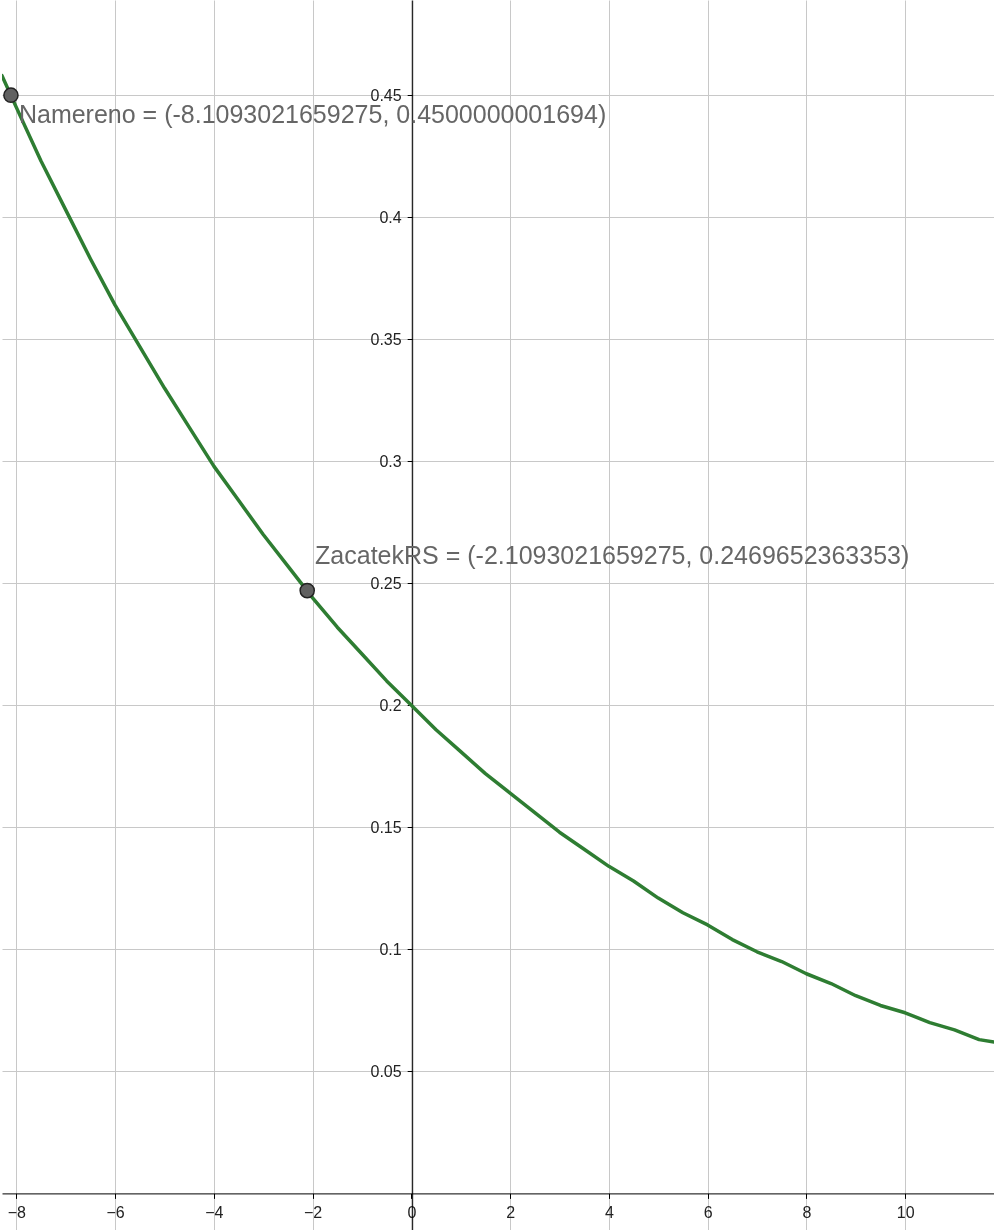  What do you see at coordinates (386, 1071) in the screenshot?
I see `y-tick-label: 0.05` at bounding box center [386, 1071].